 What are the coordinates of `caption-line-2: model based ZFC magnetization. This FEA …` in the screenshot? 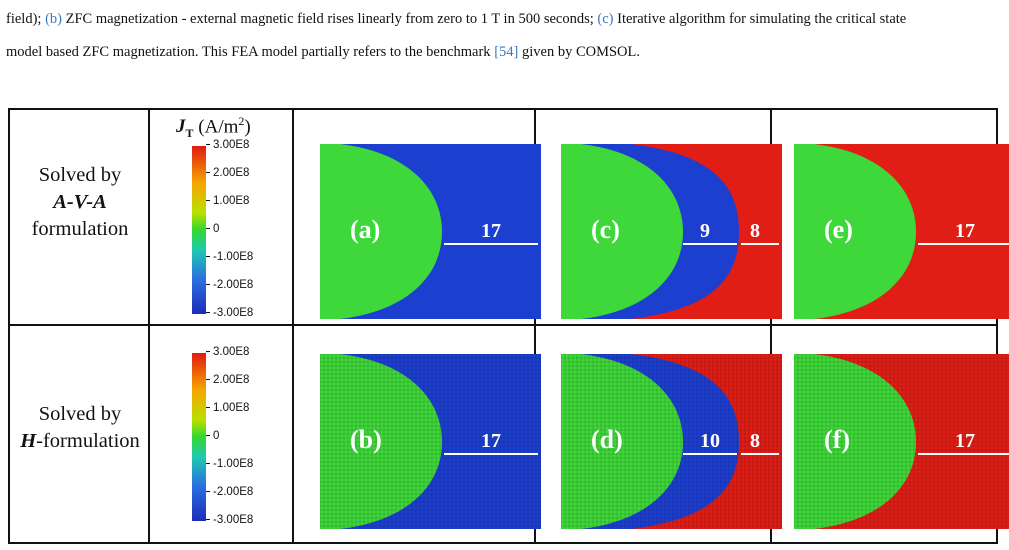 It's located at (323, 52).